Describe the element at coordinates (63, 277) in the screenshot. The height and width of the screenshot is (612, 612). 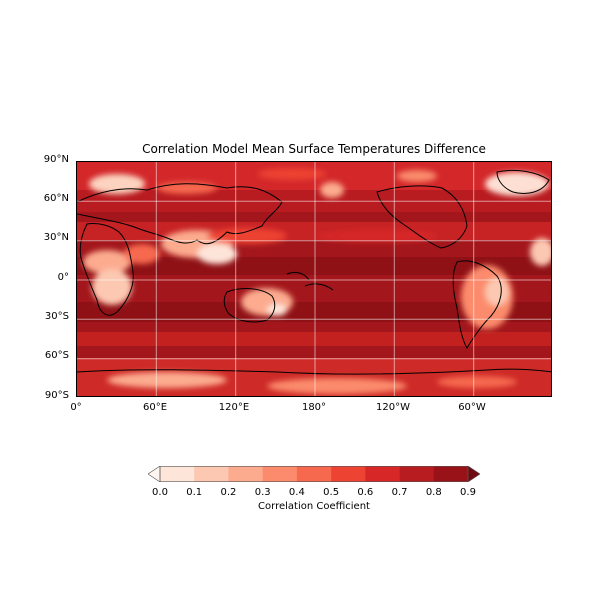
I see `lat-label-0: 0°` at that location.